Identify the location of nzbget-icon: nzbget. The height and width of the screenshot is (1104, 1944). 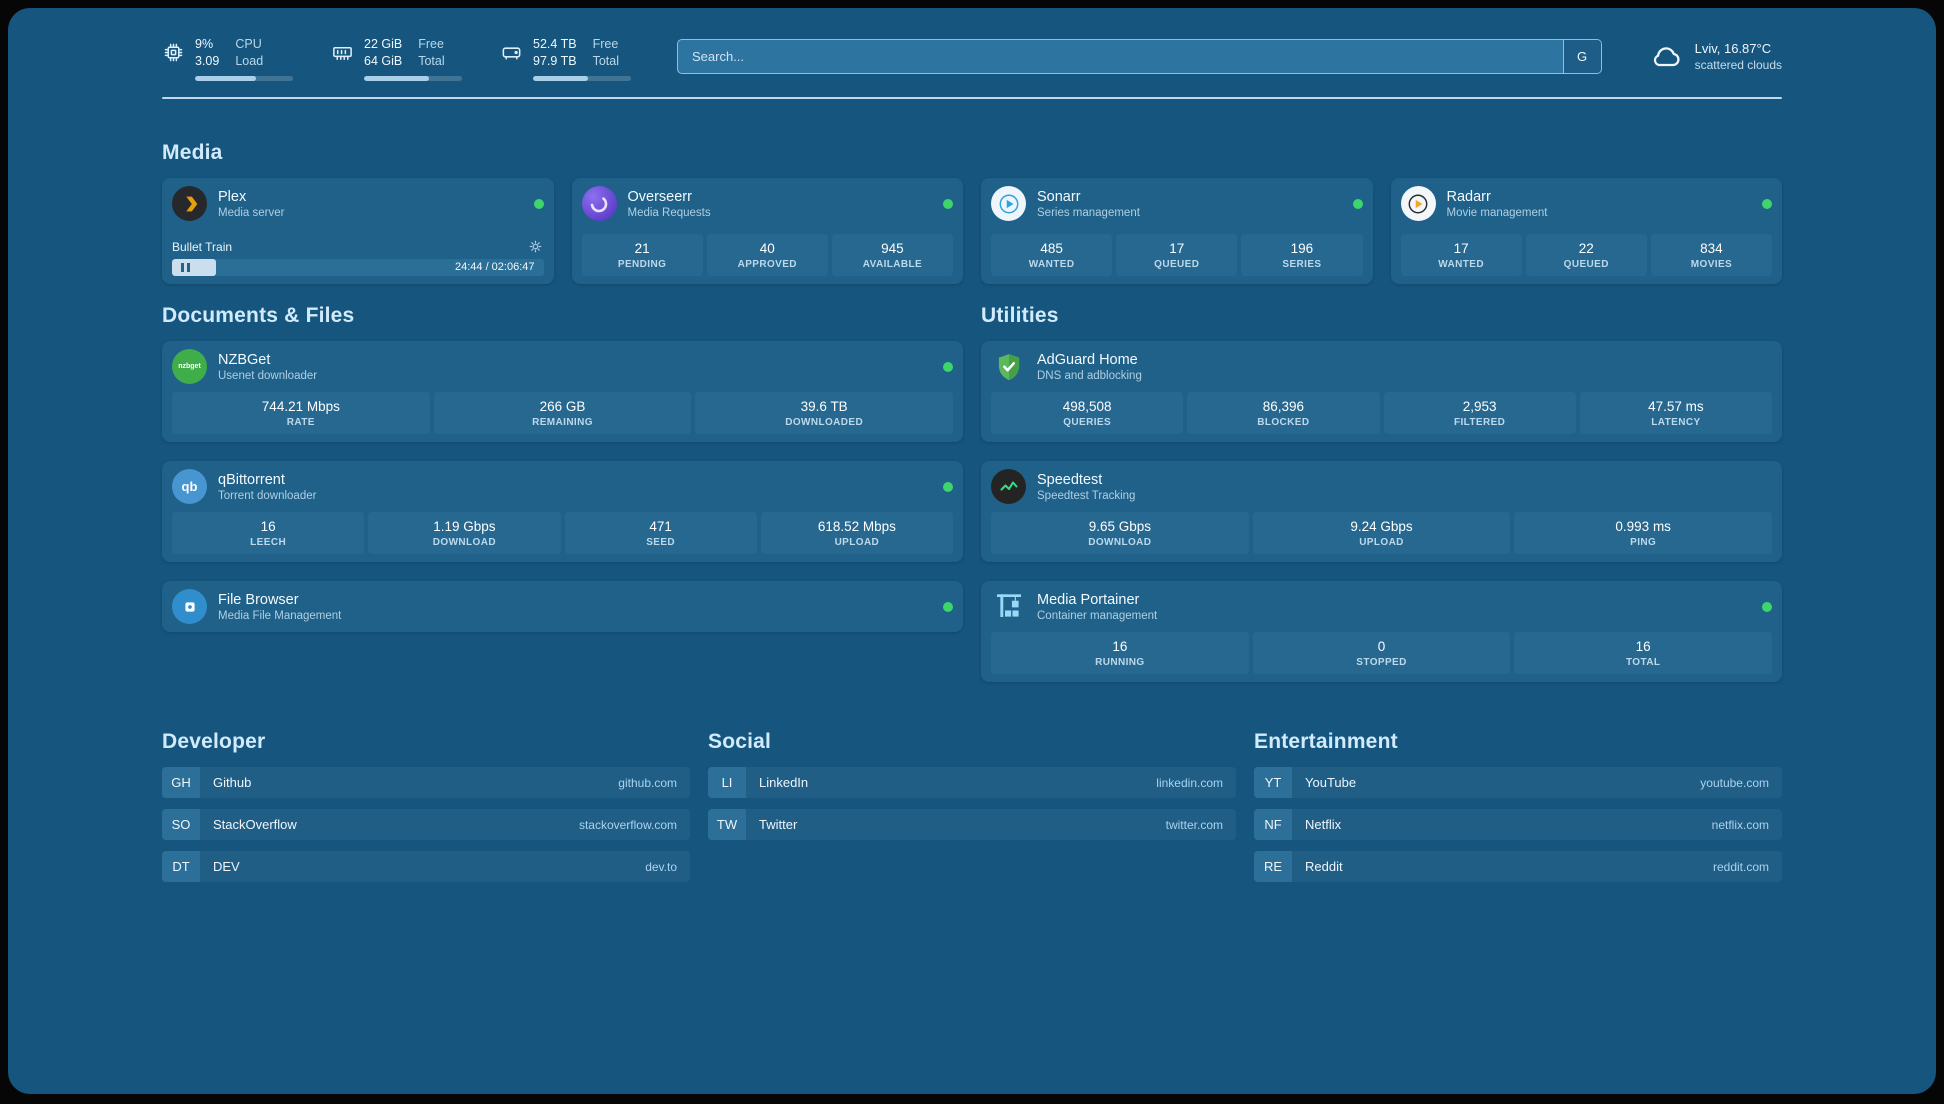
(189, 366).